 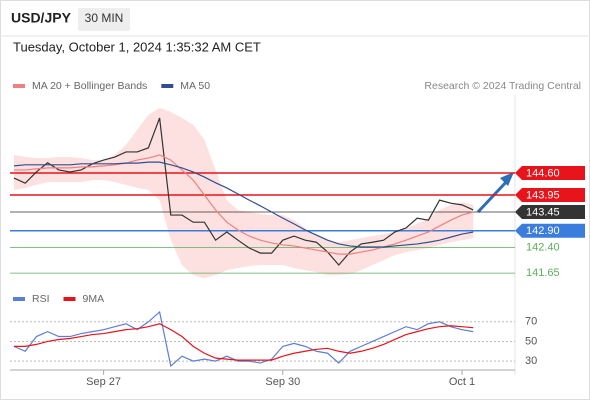 What do you see at coordinates (543, 212) in the screenshot?
I see `level-label: 143.45` at bounding box center [543, 212].